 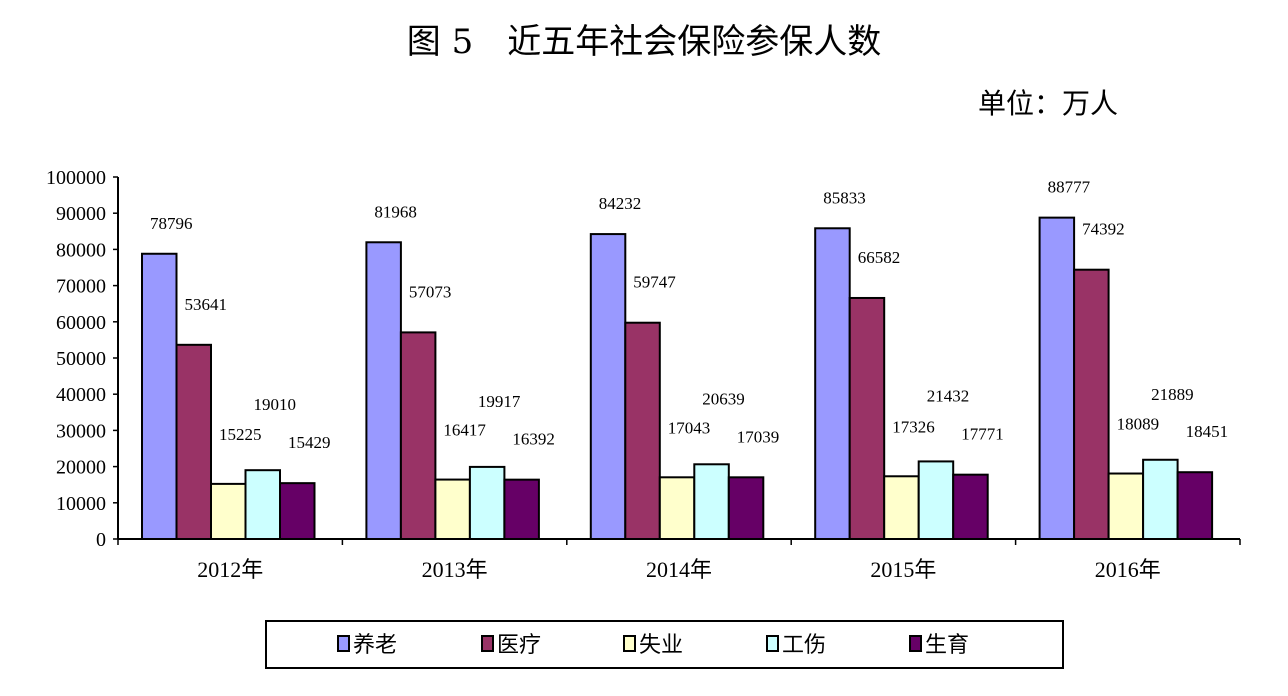 I want to click on x-tick-label: 2014年, so click(x=679, y=569).